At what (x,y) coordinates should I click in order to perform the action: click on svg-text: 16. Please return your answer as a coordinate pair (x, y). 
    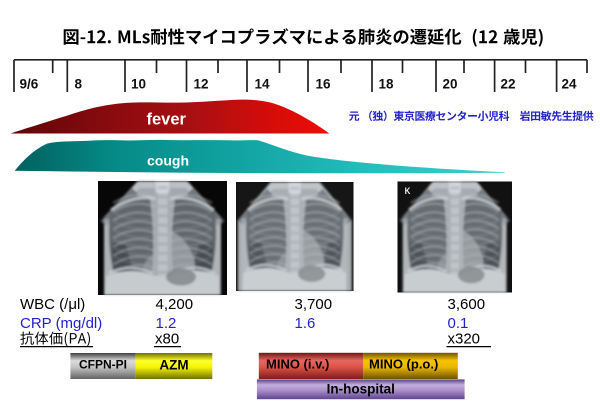
    Looking at the image, I should click on (324, 84).